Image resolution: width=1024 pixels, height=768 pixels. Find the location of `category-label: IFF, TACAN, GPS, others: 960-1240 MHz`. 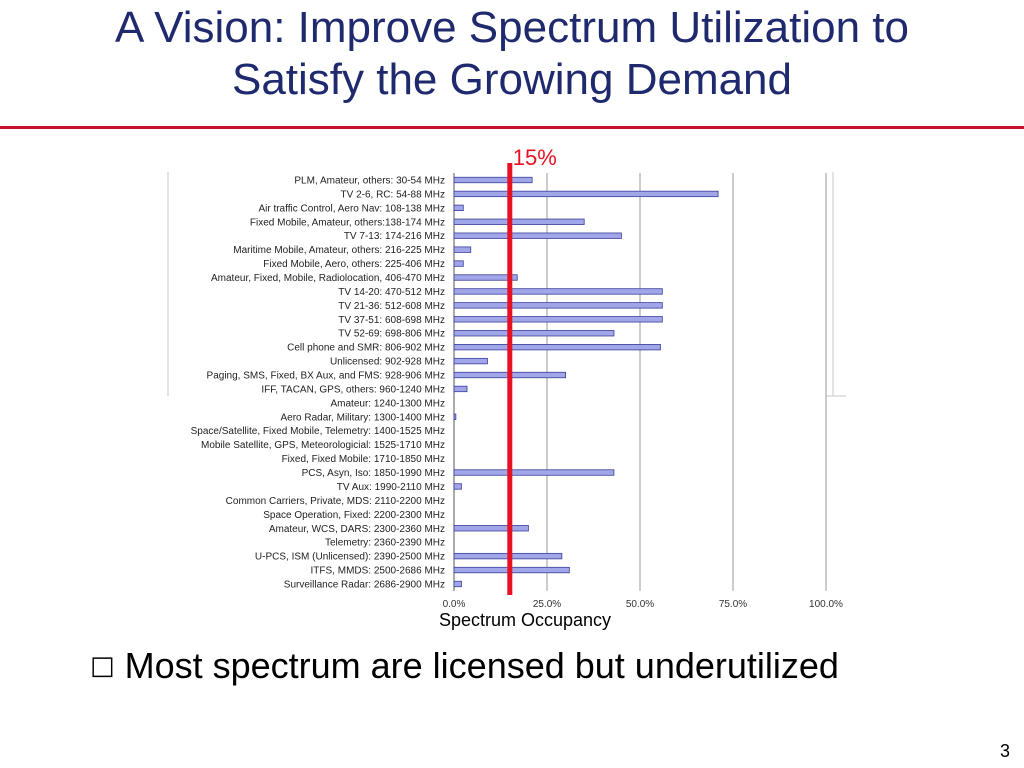

category-label: IFF, TACAN, GPS, others: 960-1240 MHz is located at coordinates (353, 389).